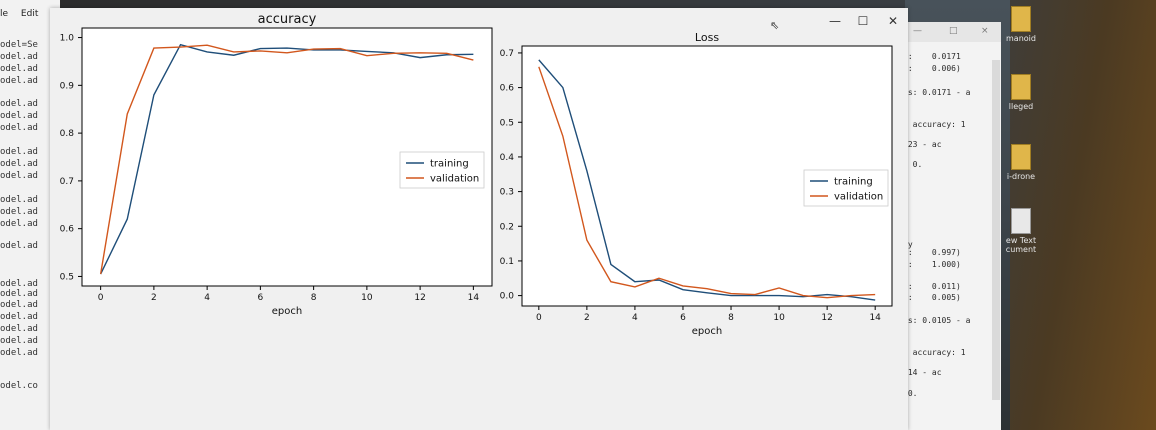 This screenshot has height=430, width=1156. I want to click on terminal-title-bar: — □ ×, so click(941, 32).